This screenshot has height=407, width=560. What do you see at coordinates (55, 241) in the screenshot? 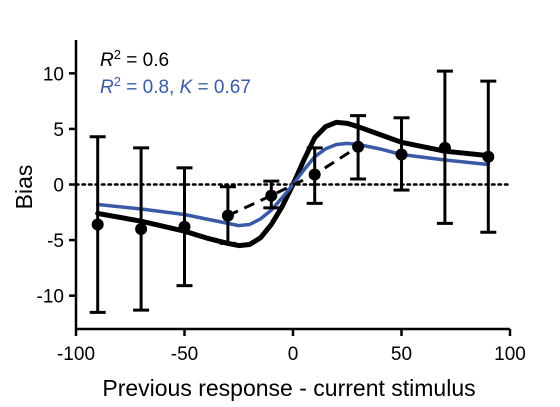
I see `y-tick-label: -5` at bounding box center [55, 241].